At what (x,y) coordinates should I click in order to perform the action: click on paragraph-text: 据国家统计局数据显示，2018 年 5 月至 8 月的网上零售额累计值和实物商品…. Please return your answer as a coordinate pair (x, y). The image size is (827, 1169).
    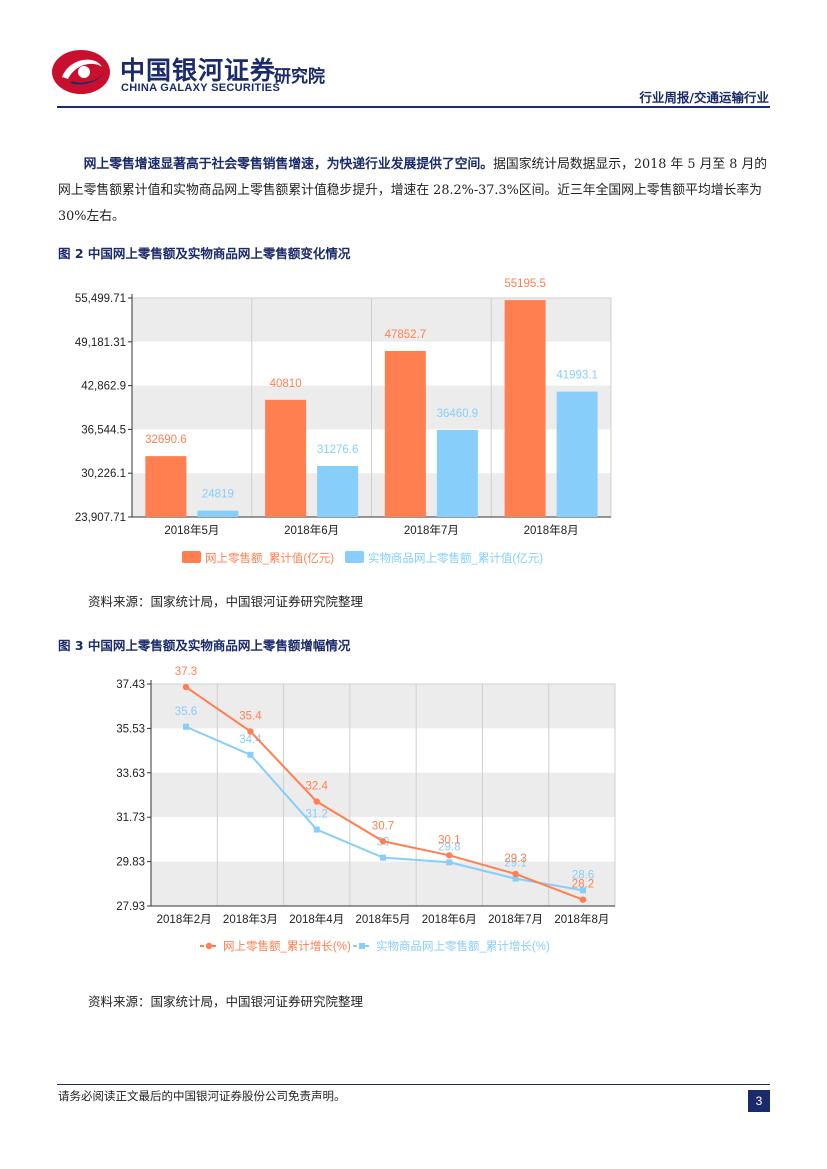
    Looking at the image, I should click on (413, 190).